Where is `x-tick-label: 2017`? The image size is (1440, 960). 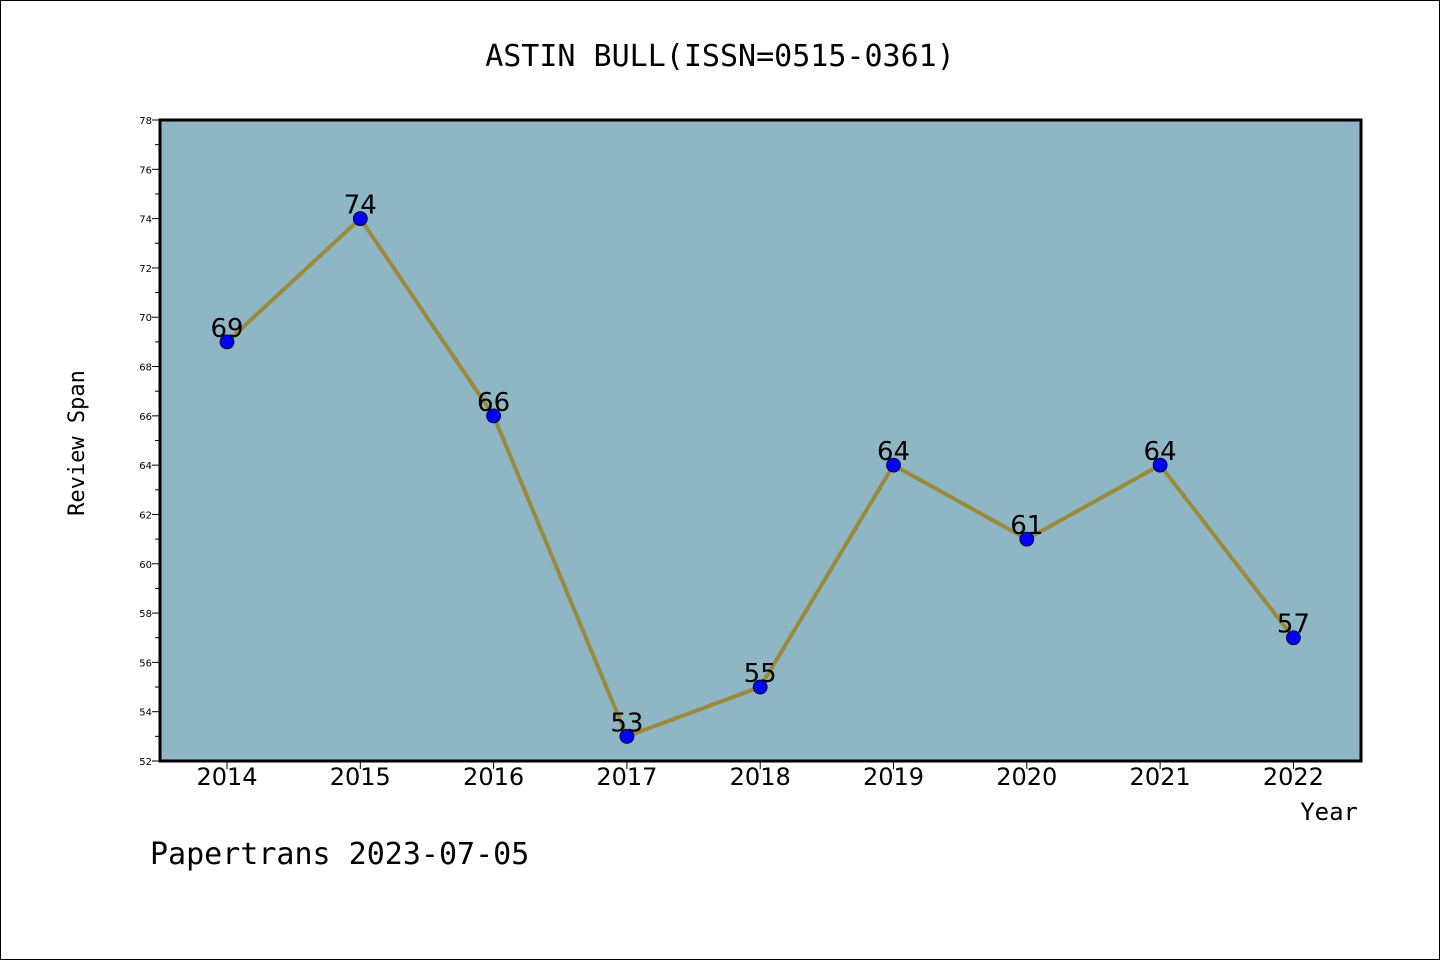 x-tick-label: 2017 is located at coordinates (626, 777).